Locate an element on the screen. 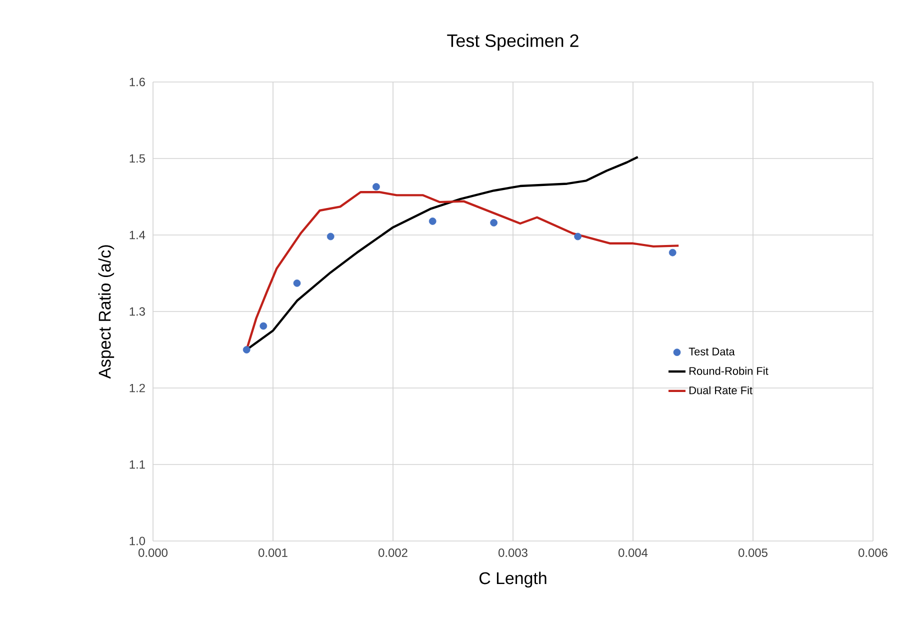  y-tick-label: 1.0 is located at coordinates (138, 541).